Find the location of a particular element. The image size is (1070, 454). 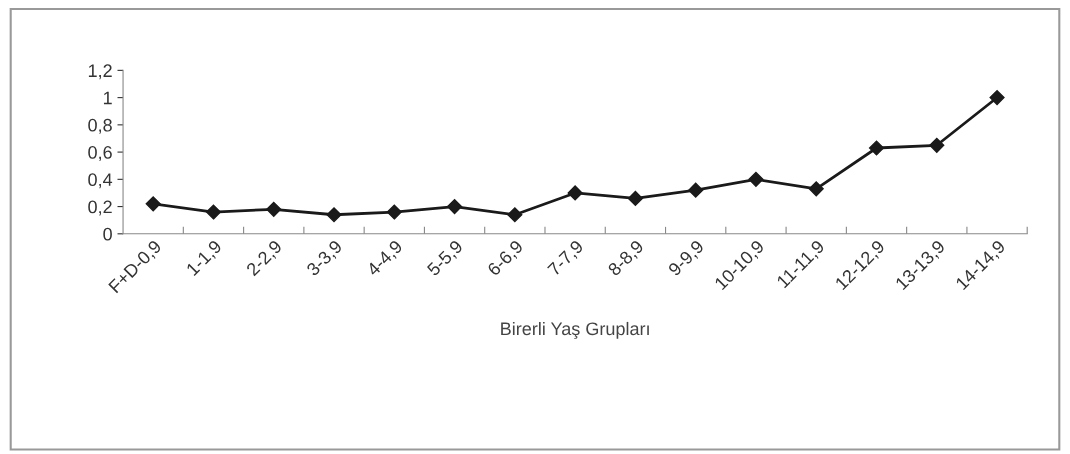

y-tick-label: 0,4 is located at coordinates (100, 181).